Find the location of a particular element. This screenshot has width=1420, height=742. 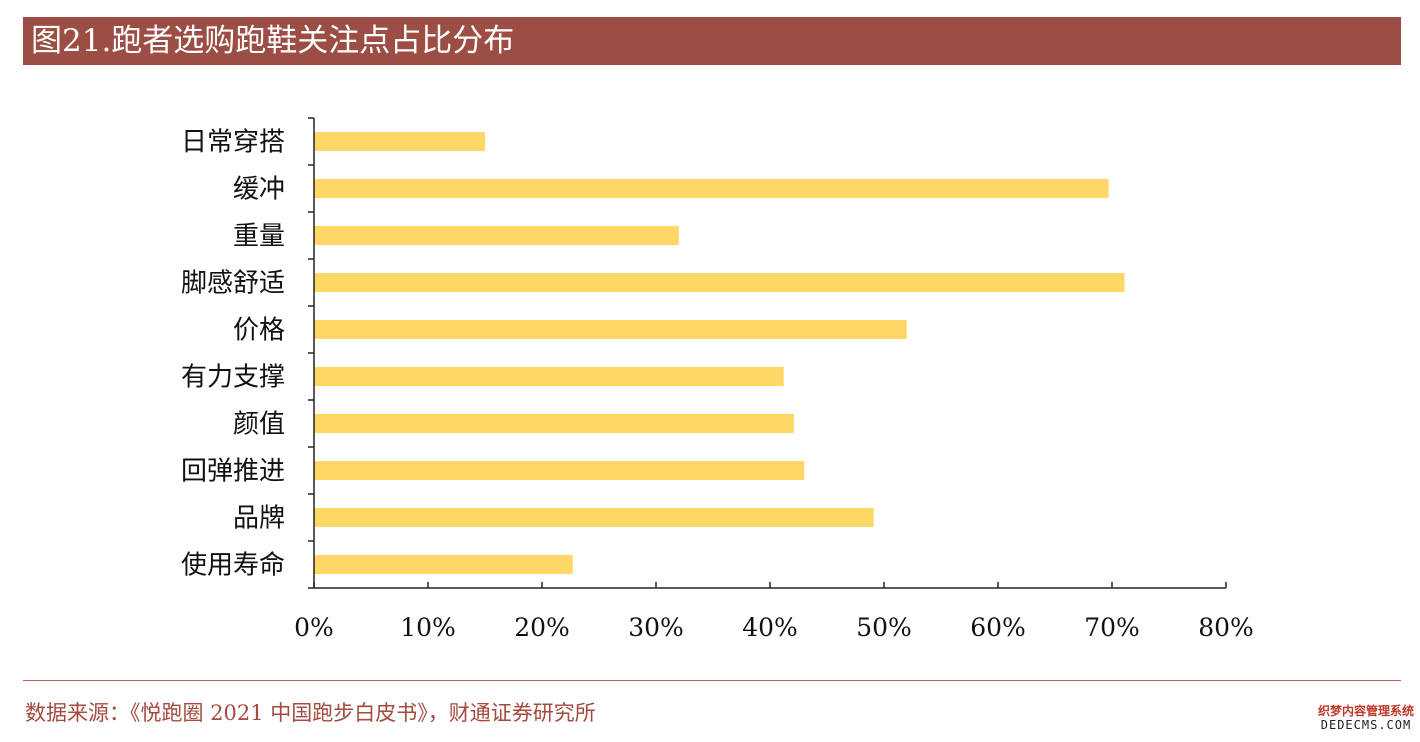

category-label: 脚感舒适 is located at coordinates (233, 284).